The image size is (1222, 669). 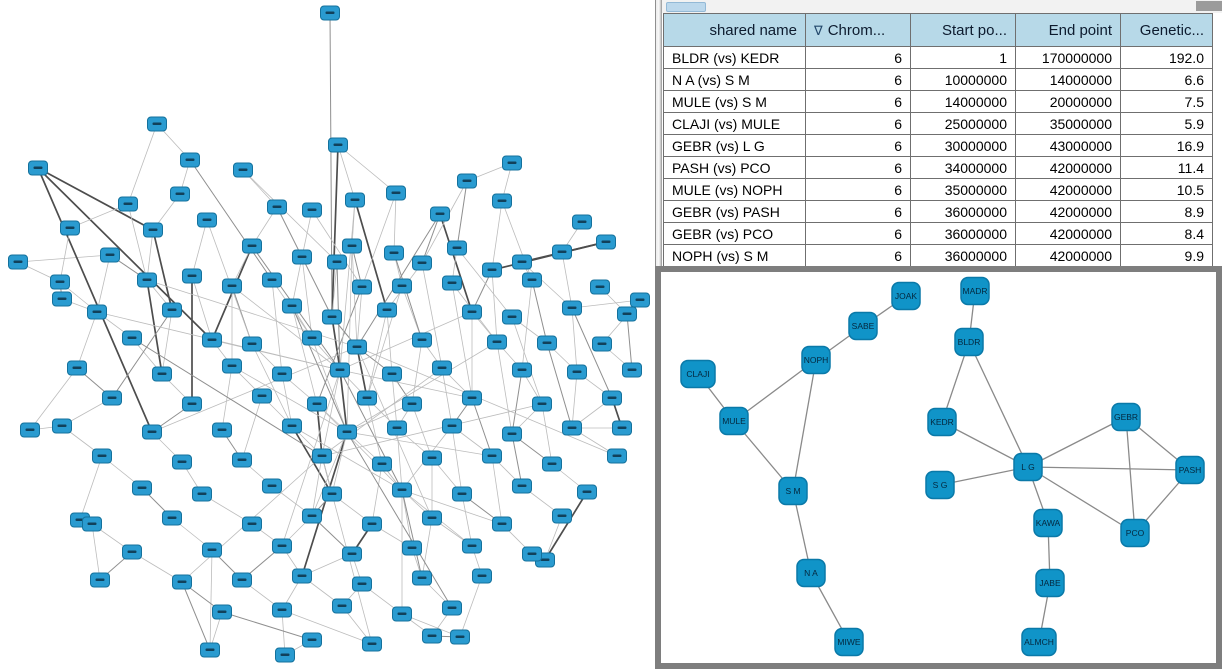 What do you see at coordinates (1166, 211) in the screenshot?
I see `table-cell: 8.9` at bounding box center [1166, 211].